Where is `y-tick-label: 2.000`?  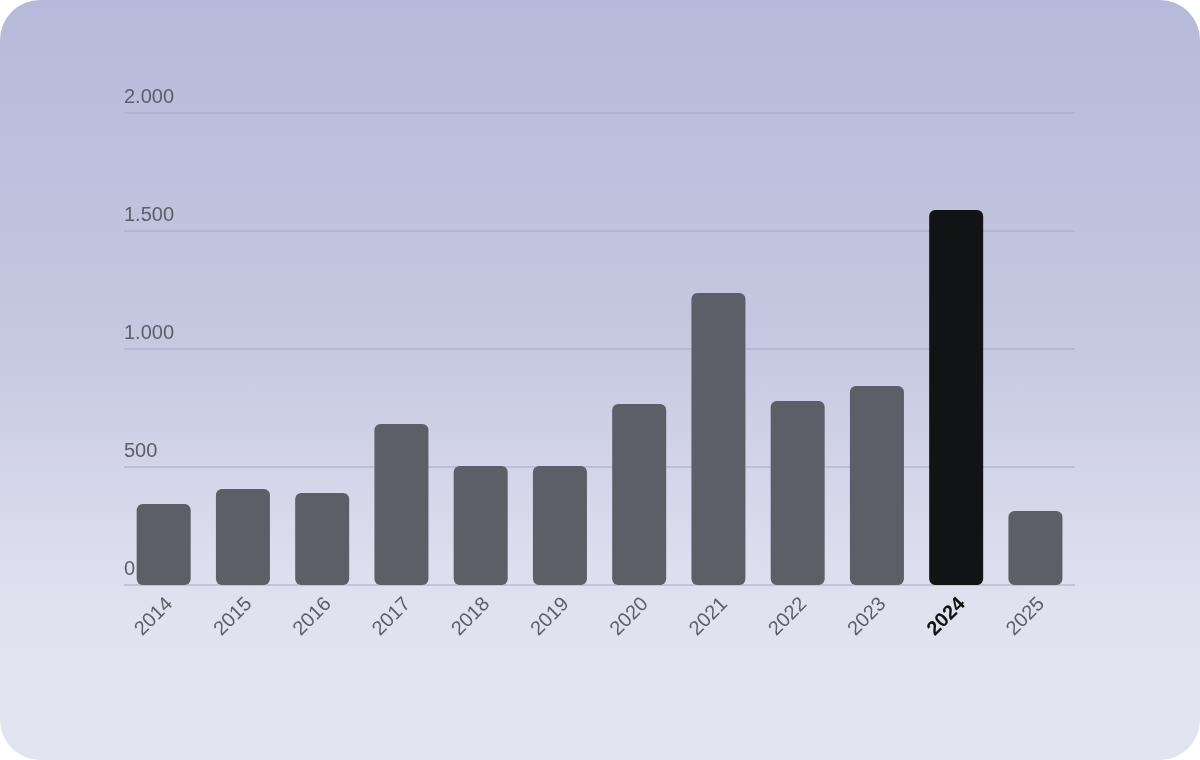 y-tick-label: 2.000 is located at coordinates (149, 96).